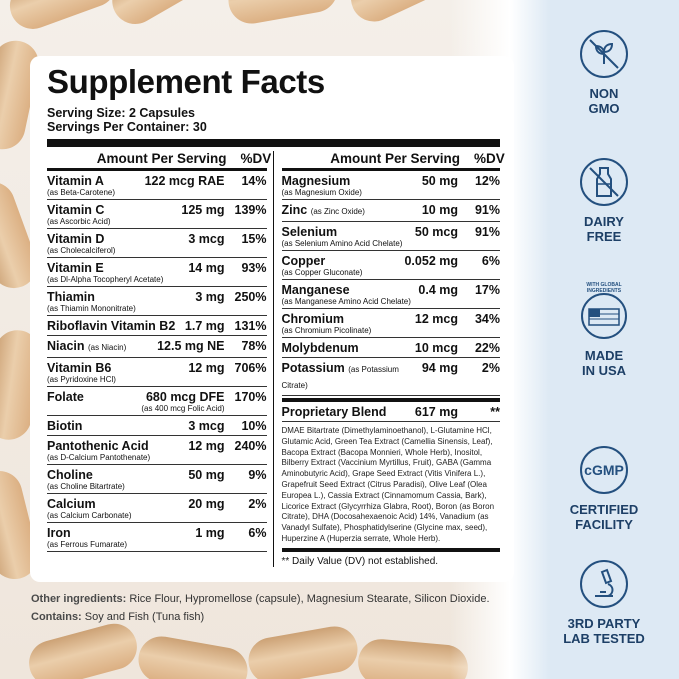 The width and height of the screenshot is (679, 679). I want to click on dv-footnote: ** Daily Value (DV) not established., so click(360, 561).